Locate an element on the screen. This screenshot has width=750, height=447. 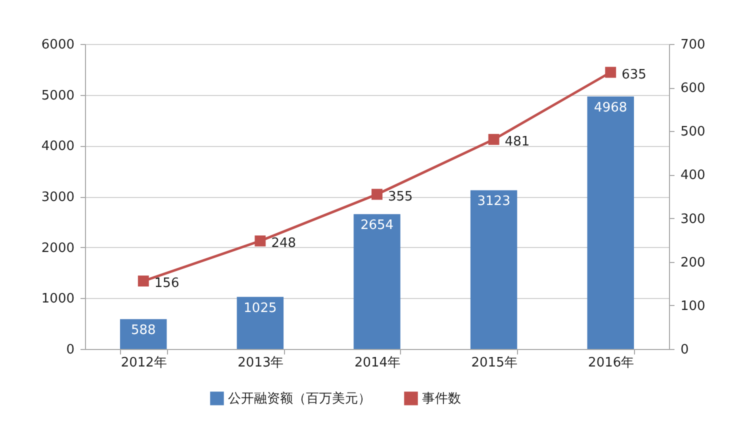
data-label: 635 is located at coordinates (634, 74).